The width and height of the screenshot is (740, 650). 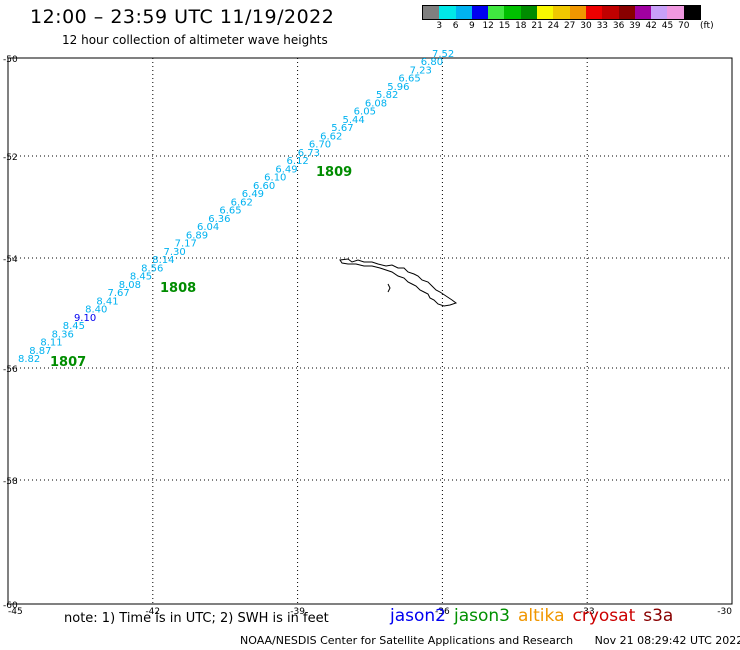 What do you see at coordinates (586, 26) in the screenshot?
I see `legend-label: 30` at bounding box center [586, 26].